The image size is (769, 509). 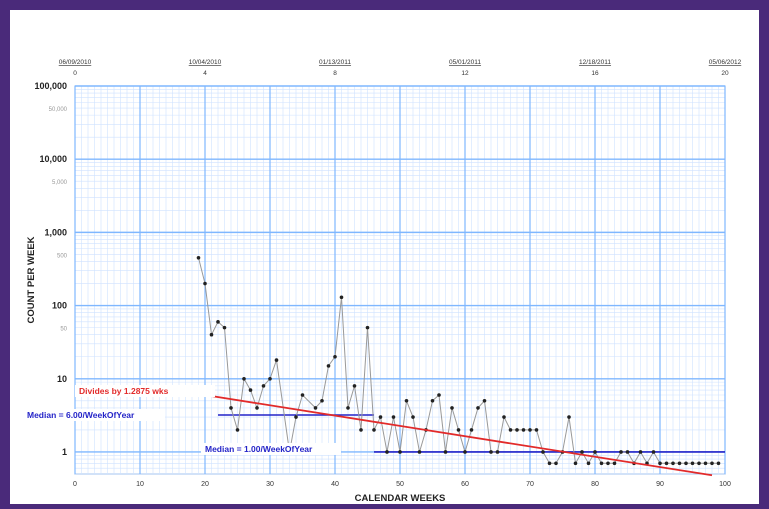 I want to click on y-tick-label: 10,000, so click(x=53, y=159).